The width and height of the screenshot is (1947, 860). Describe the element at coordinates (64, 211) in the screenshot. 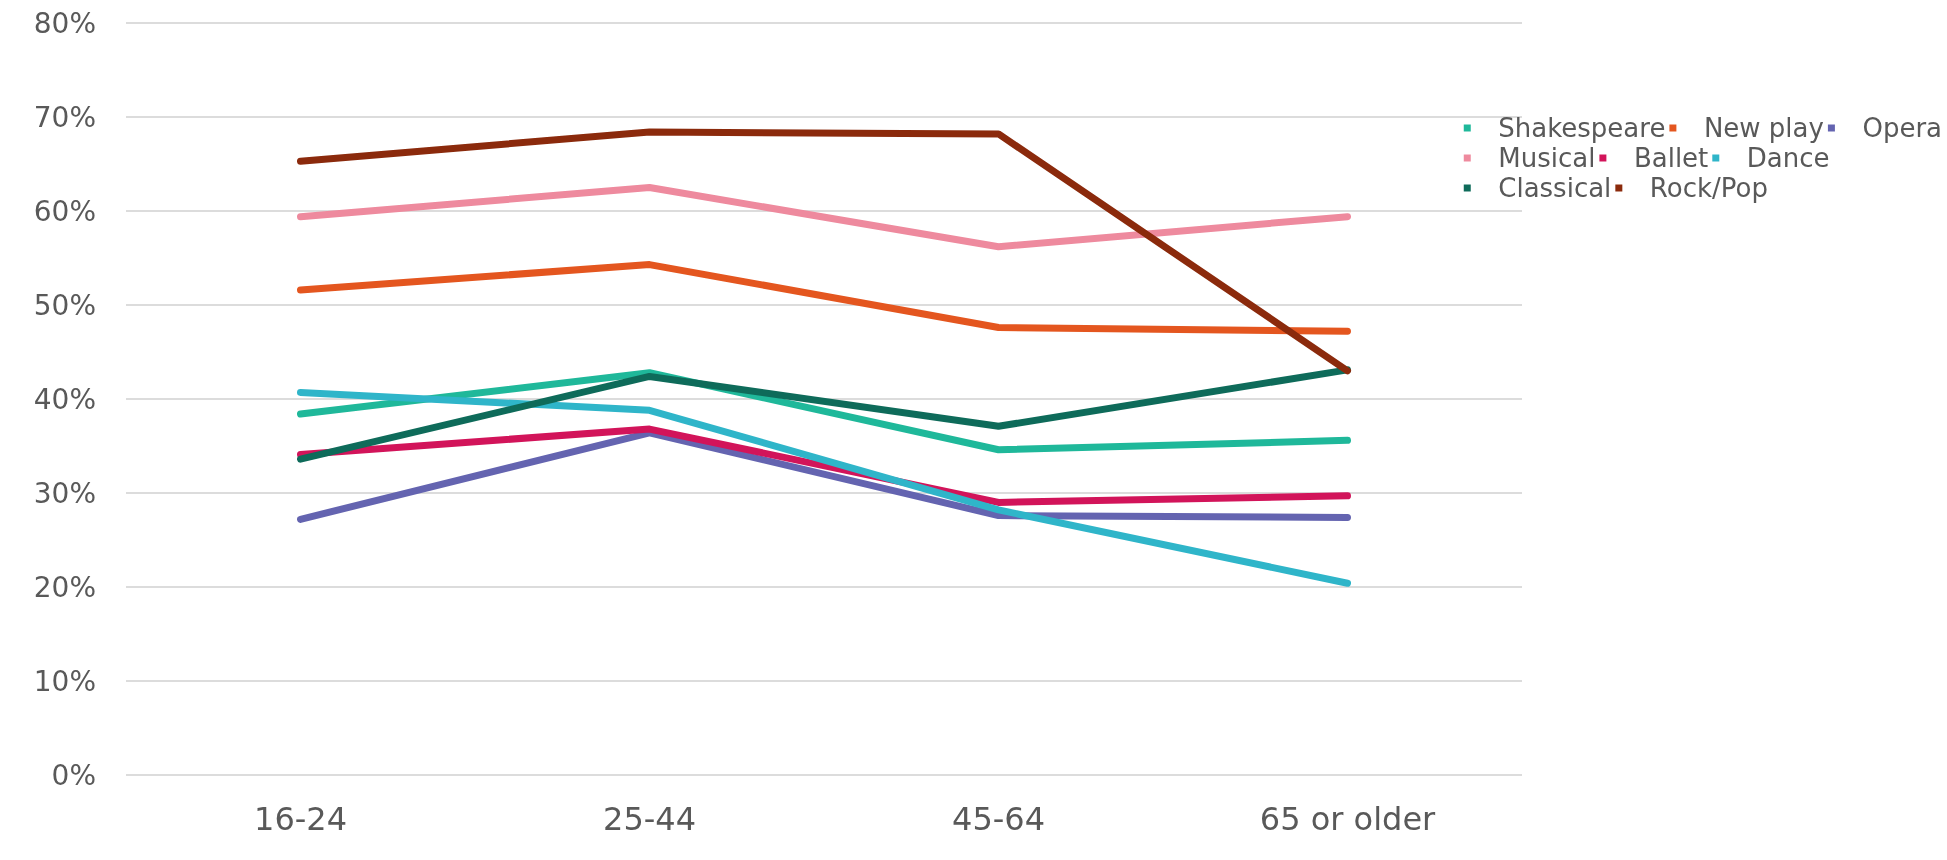

I see `y-tick-label: 60%` at that location.